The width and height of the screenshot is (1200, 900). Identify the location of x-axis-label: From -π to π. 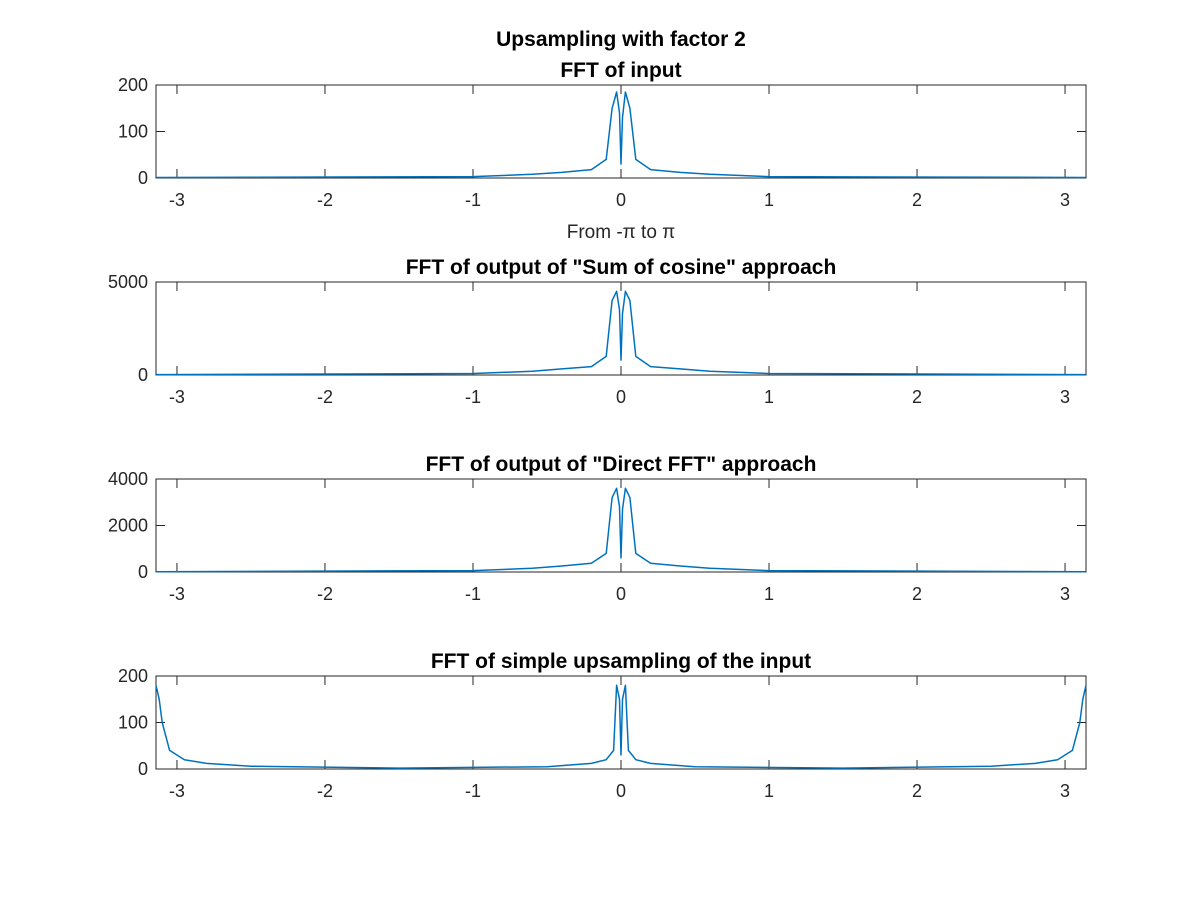
(621, 232).